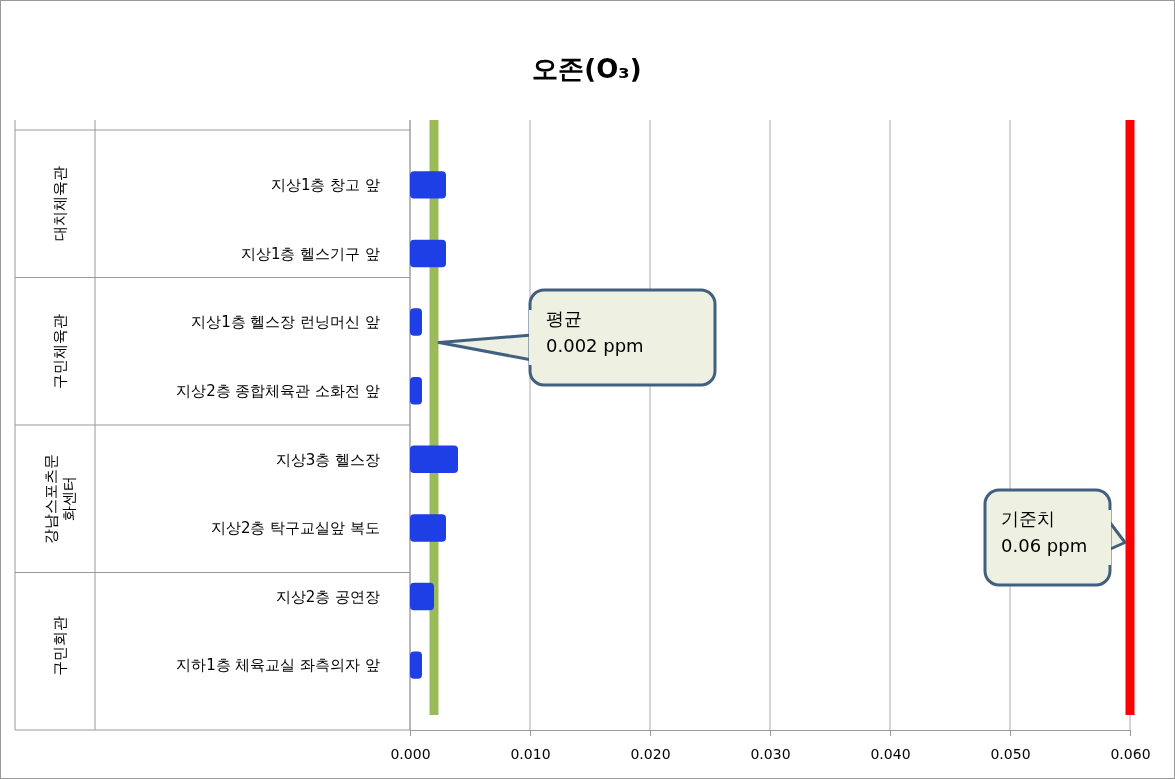 The width and height of the screenshot is (1175, 779). What do you see at coordinates (1010, 753) in the screenshot?
I see `x-tick-label: 0.050` at bounding box center [1010, 753].